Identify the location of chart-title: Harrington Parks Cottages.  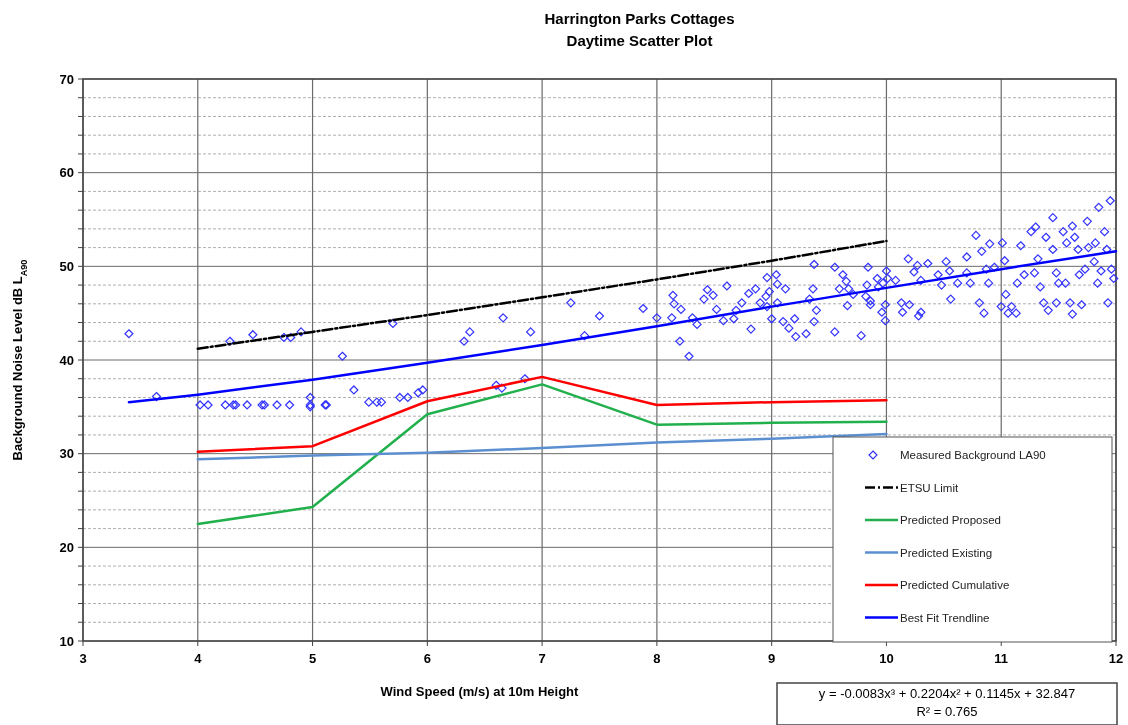
(639, 18).